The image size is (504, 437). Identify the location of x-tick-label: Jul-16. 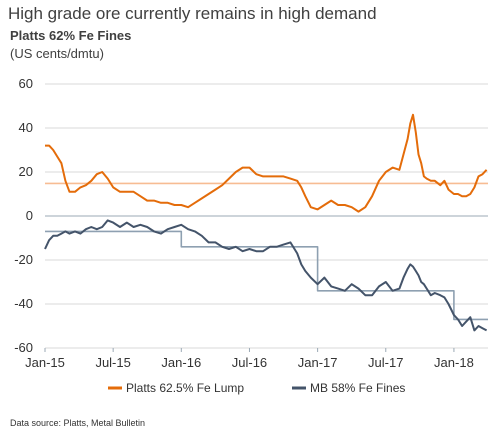
(249, 362).